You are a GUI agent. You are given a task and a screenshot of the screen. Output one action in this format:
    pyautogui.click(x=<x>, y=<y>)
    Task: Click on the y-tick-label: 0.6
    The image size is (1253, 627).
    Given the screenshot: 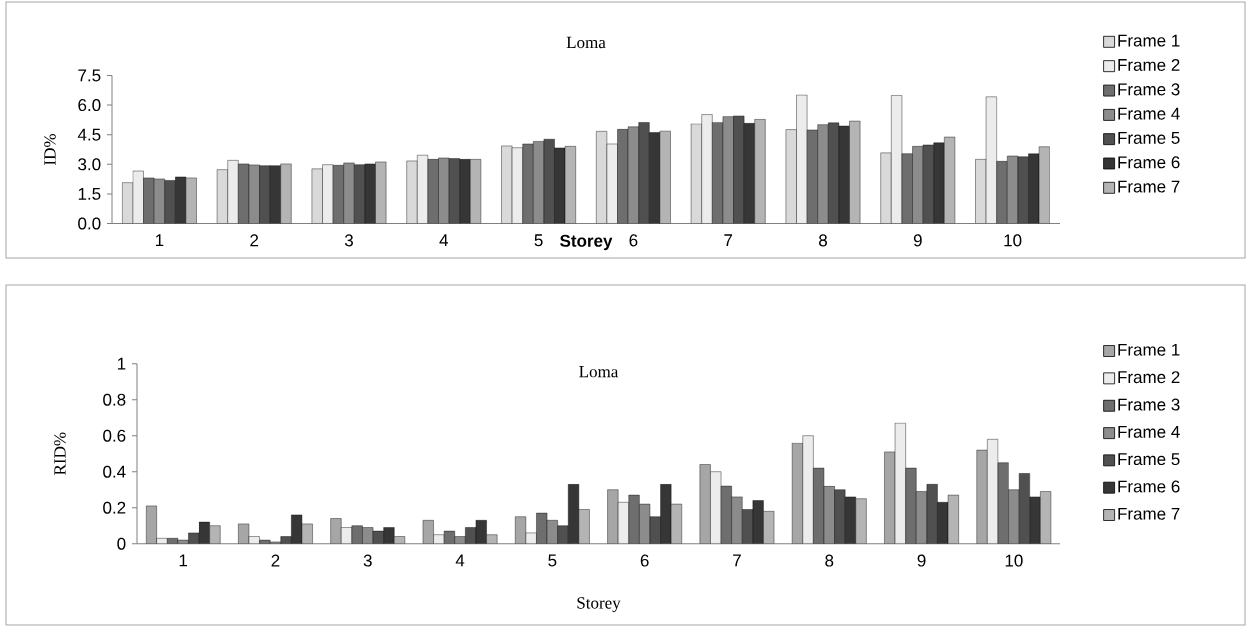 What is the action you would take?
    pyautogui.click(x=114, y=435)
    